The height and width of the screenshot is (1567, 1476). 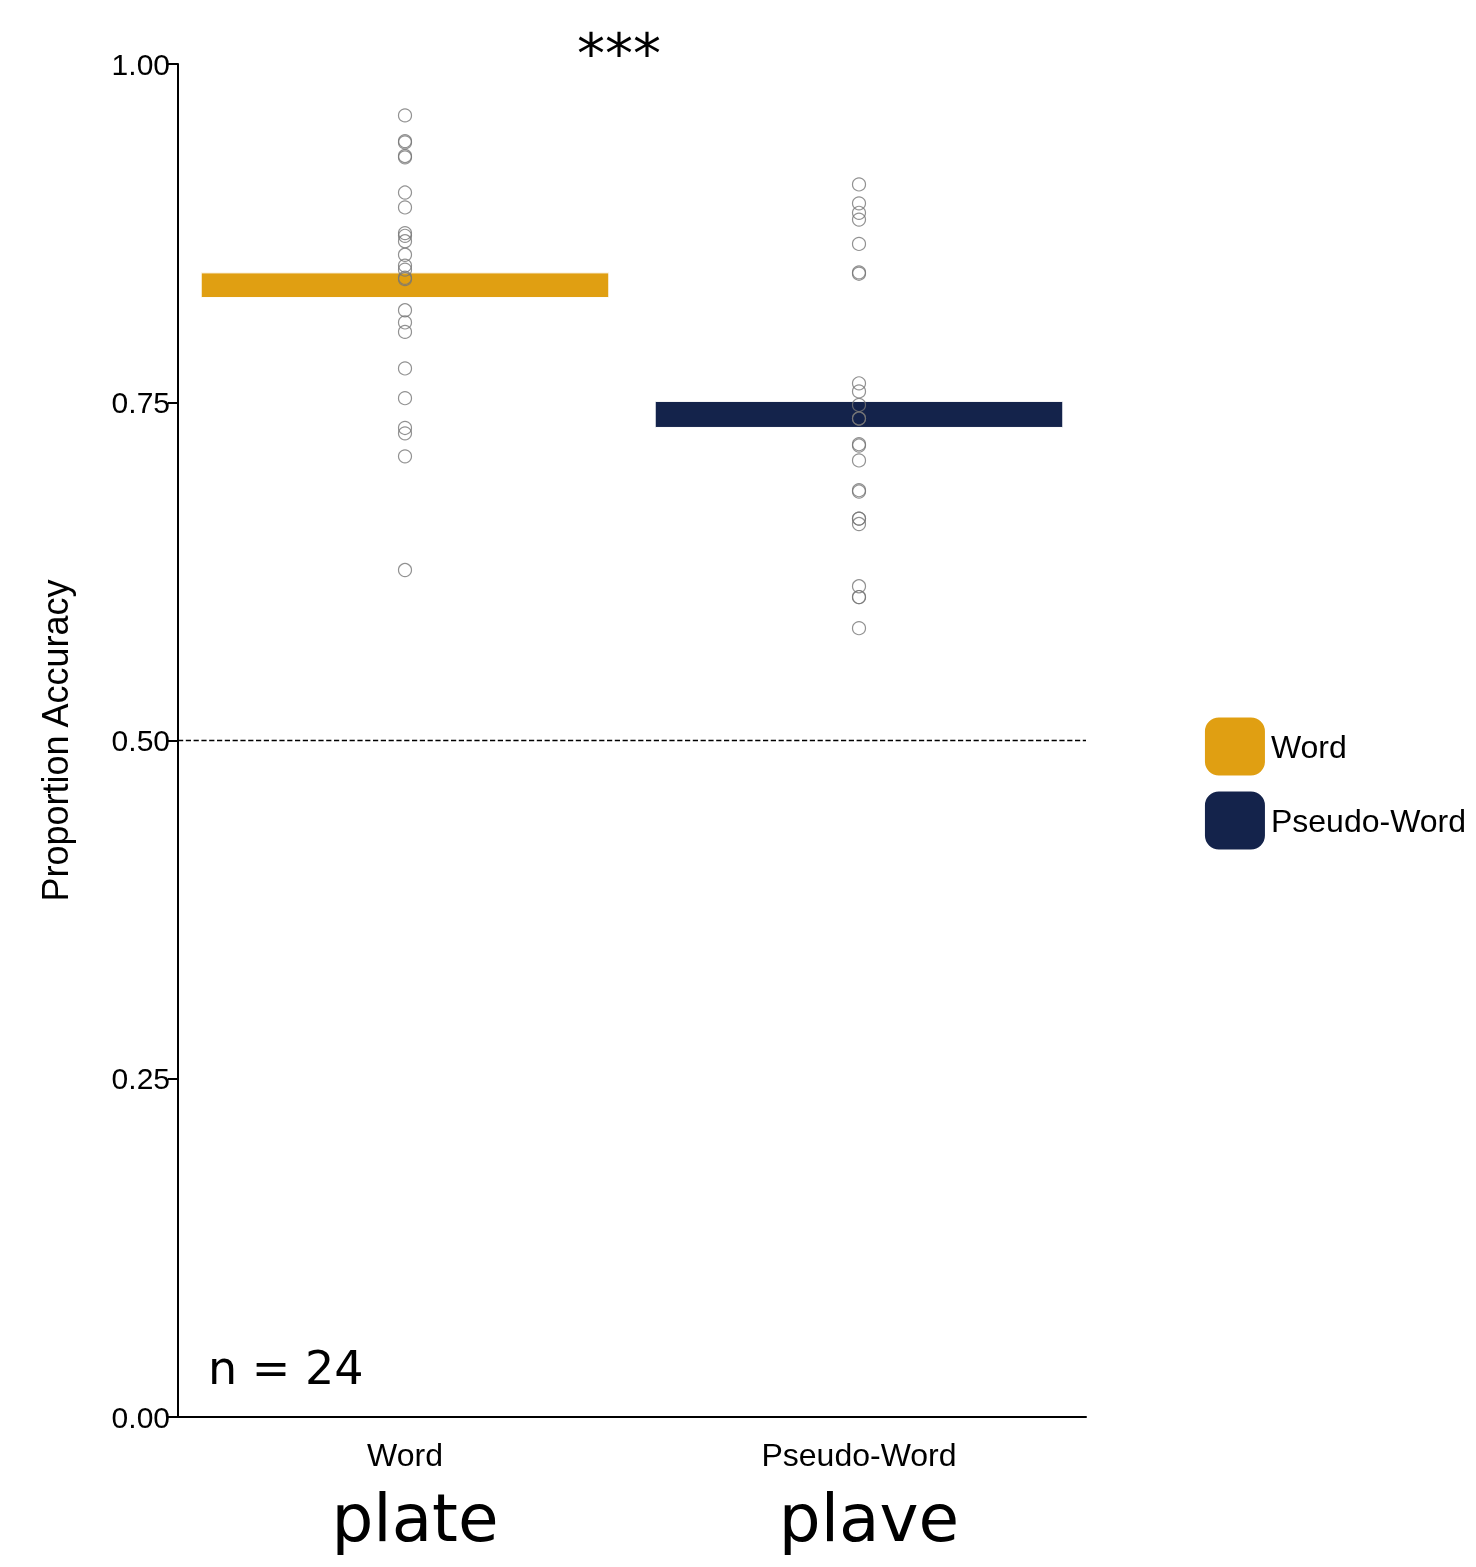 I want to click on text: plate, so click(x=415, y=1518).